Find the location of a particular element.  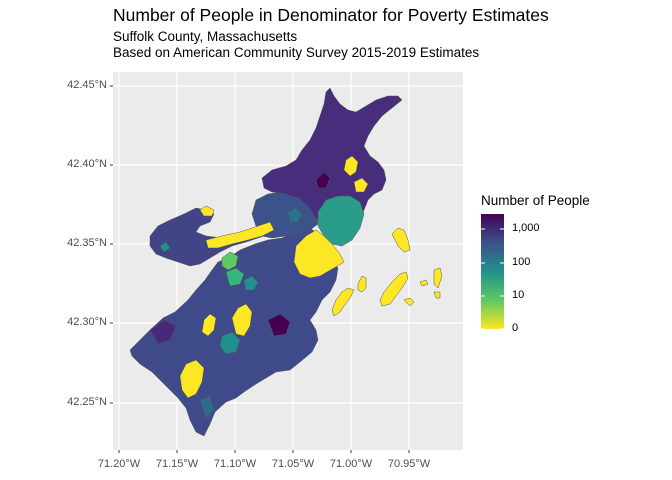

x-tick-label: 71.05°W is located at coordinates (293, 464).